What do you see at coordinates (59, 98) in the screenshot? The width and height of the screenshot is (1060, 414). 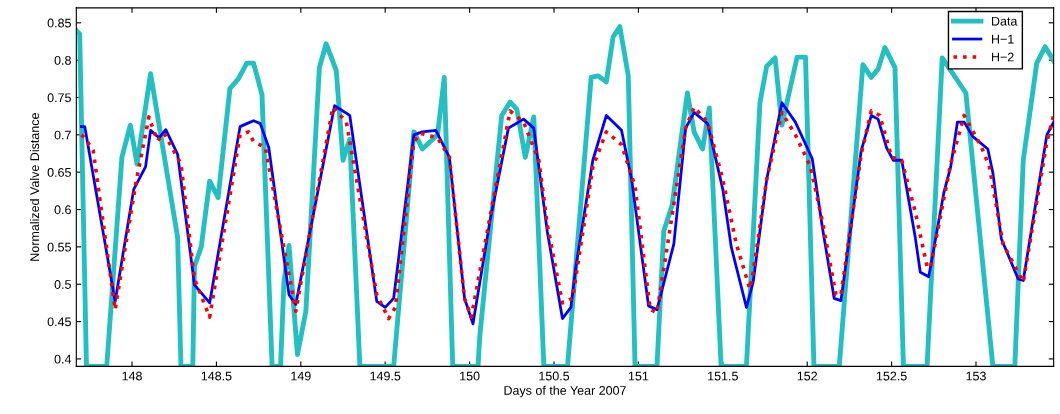 I see `y-tick-label: 0.75` at bounding box center [59, 98].